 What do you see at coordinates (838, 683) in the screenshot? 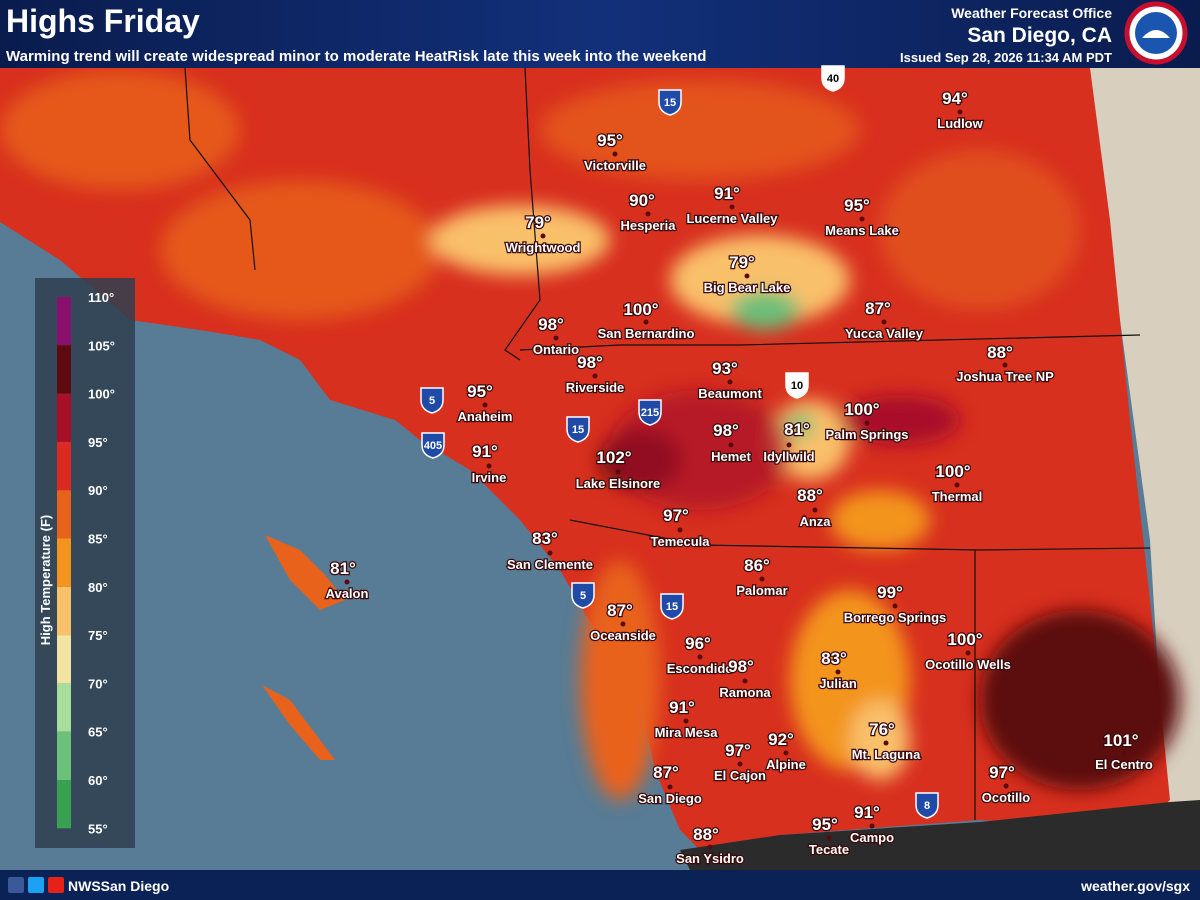
I see `city-name: Julian` at bounding box center [838, 683].